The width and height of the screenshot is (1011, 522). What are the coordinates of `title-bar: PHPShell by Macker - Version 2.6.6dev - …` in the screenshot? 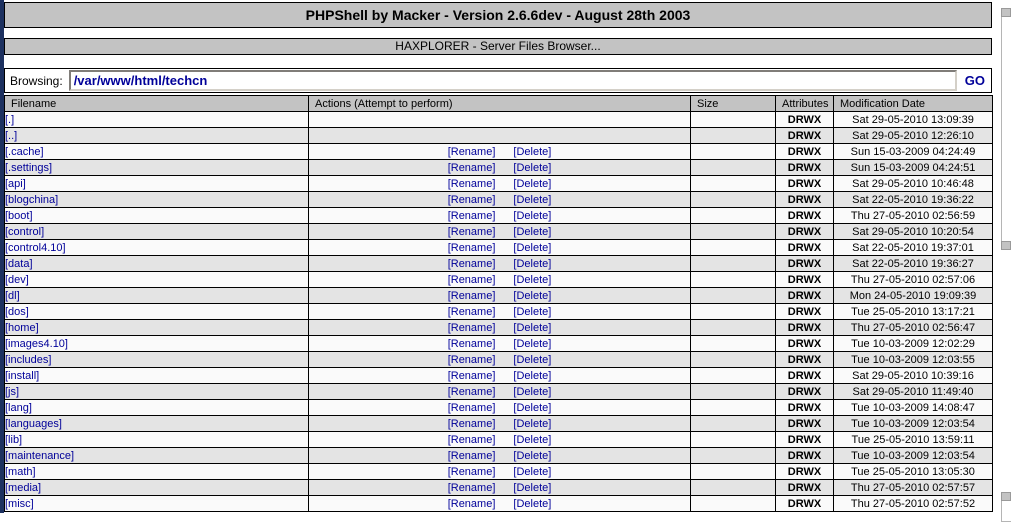 It's located at (498, 15).